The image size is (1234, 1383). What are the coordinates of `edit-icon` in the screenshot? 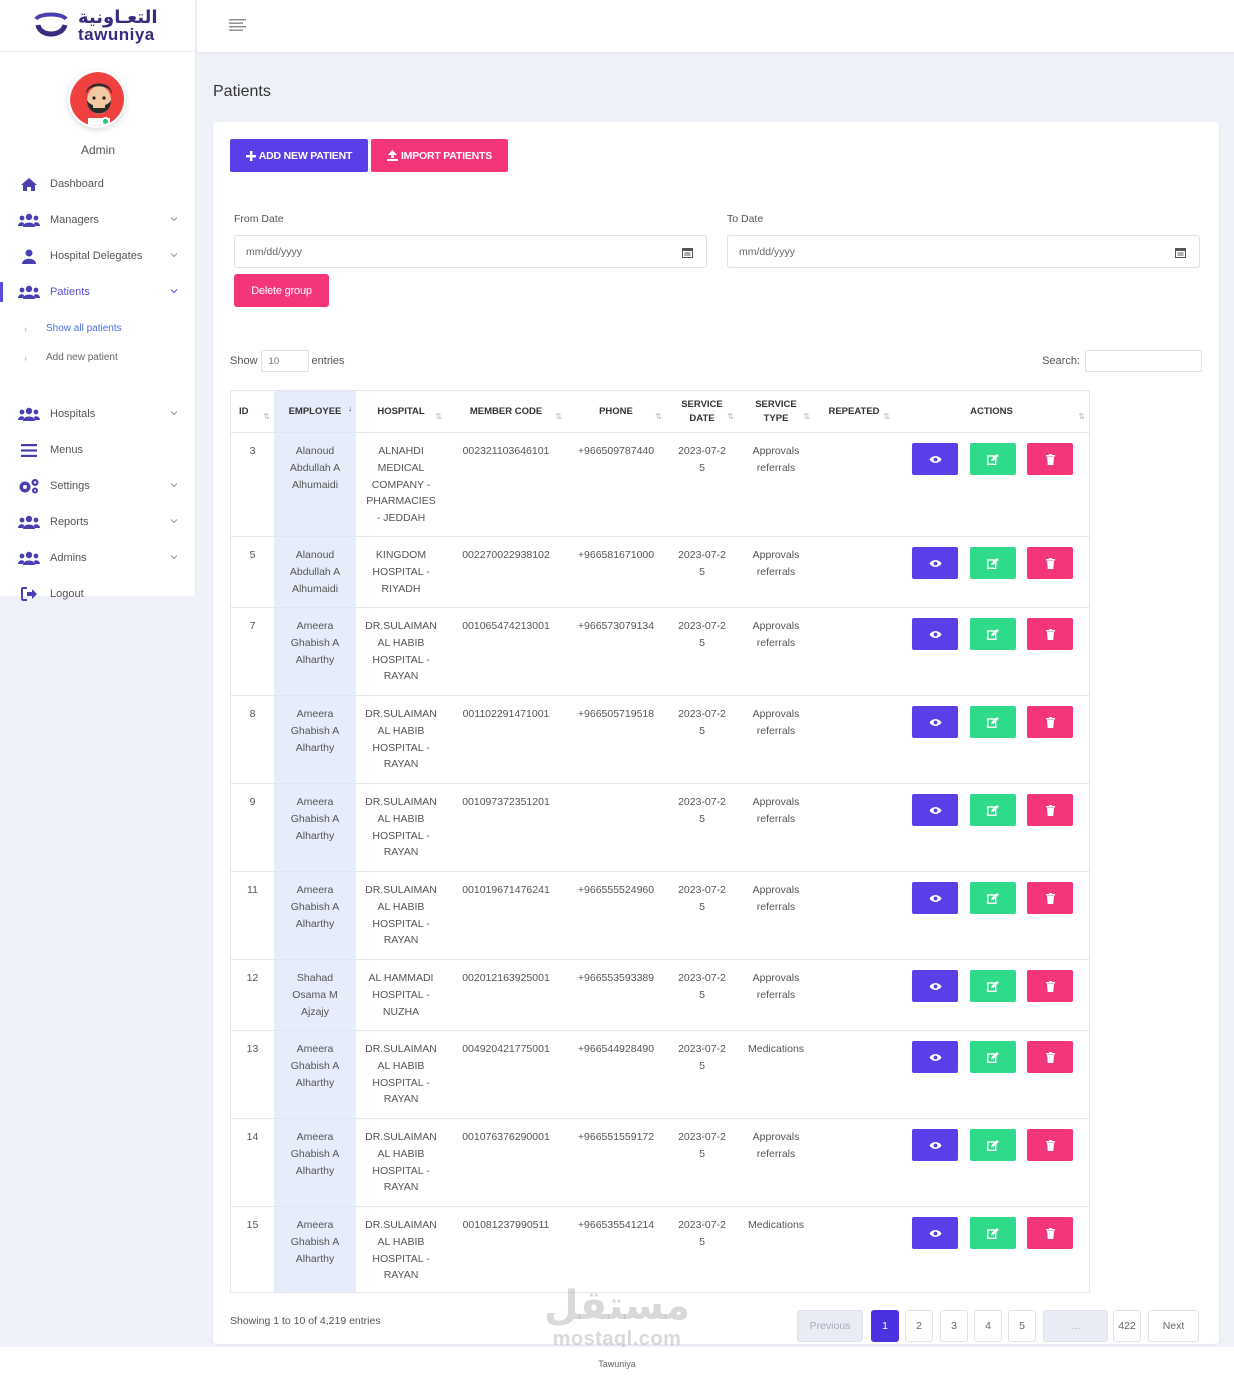 It's located at (993, 898).